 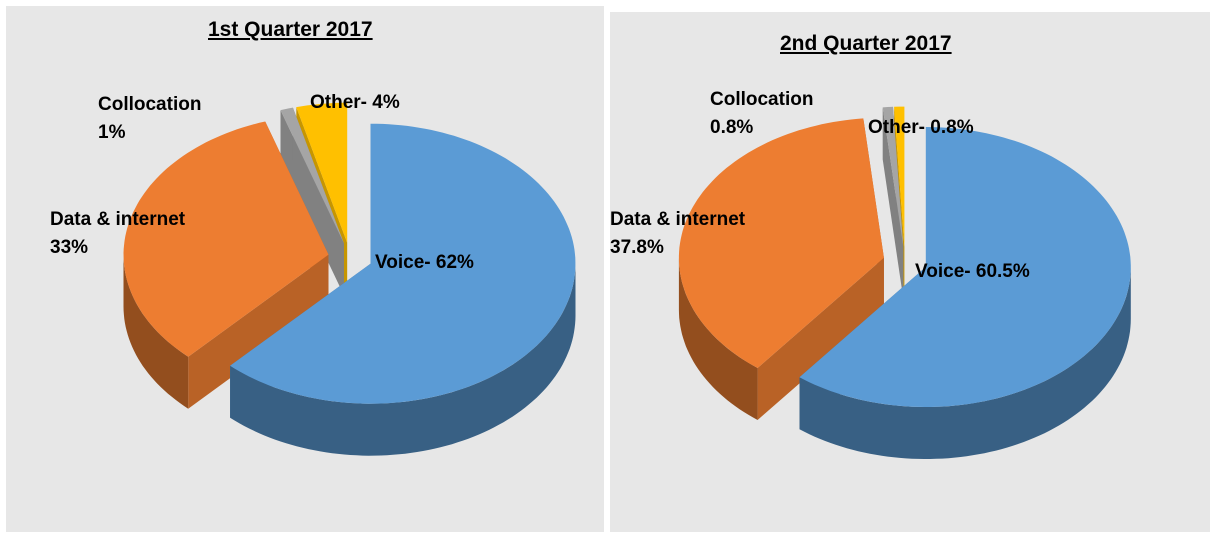 I want to click on data-label: Data & internet 33%, so click(x=118, y=233).